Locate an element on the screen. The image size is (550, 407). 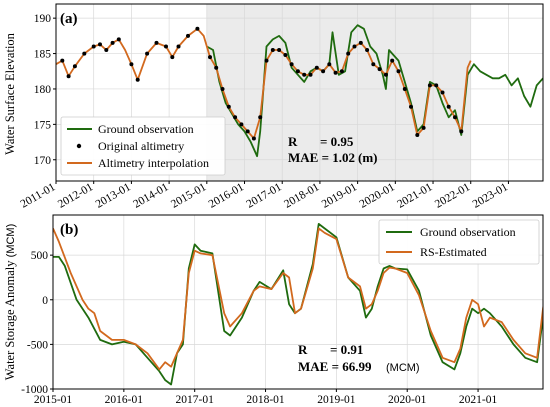
x-tick-label: 2016-01 is located at coordinates (226, 196).